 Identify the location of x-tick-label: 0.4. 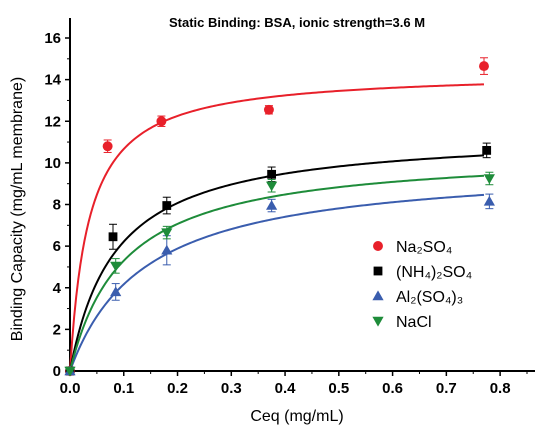
(286, 388).